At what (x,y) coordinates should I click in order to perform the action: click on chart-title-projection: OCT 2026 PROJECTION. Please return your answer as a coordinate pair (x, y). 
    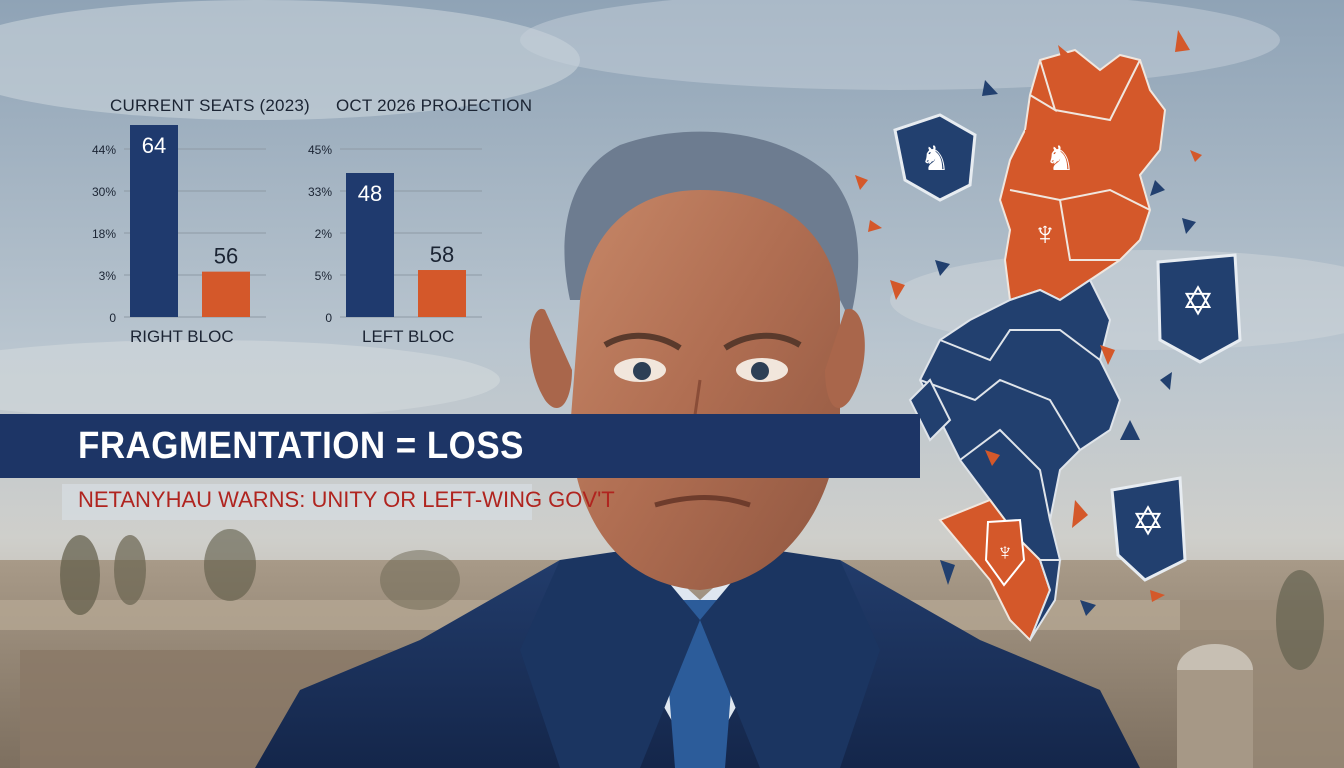
    Looking at the image, I should click on (434, 105).